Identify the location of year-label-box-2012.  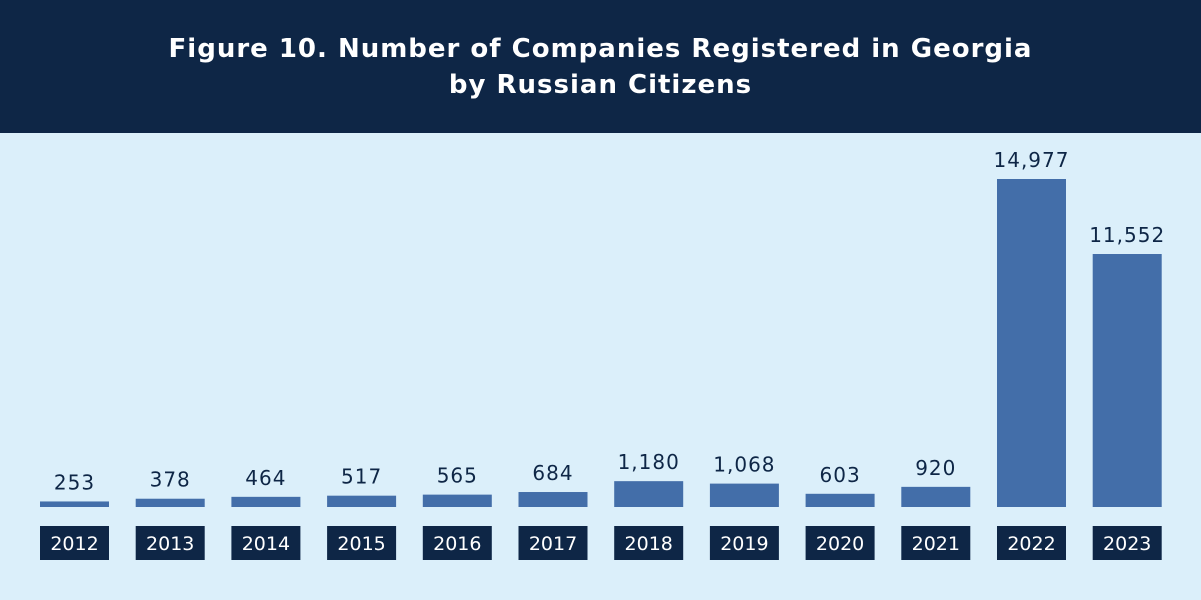
(74, 543).